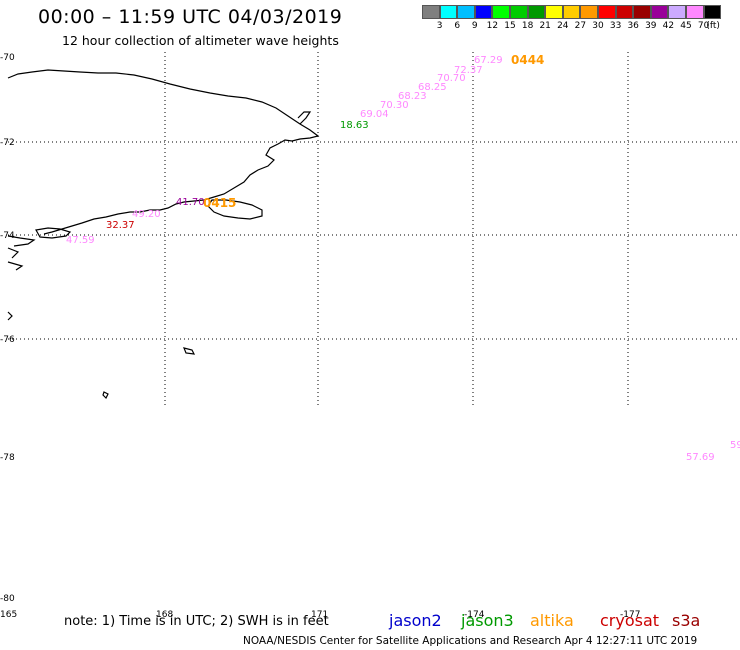 Image resolution: width=740 pixels, height=650 pixels. I want to click on satellite-jason3: jason3, so click(487, 620).